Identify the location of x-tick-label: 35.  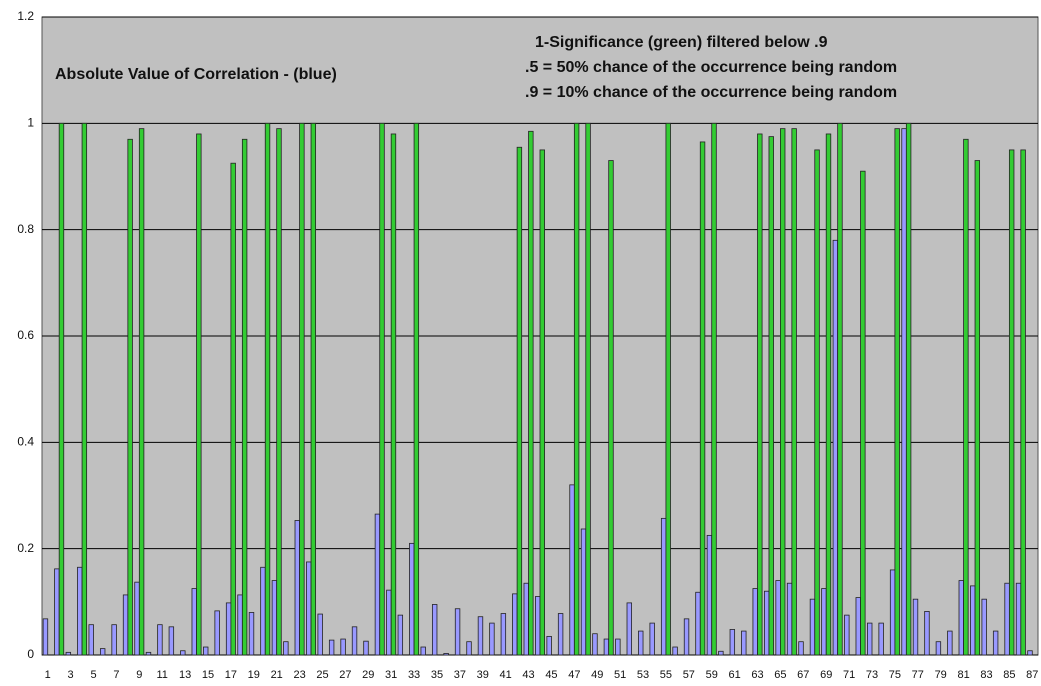
(437, 675).